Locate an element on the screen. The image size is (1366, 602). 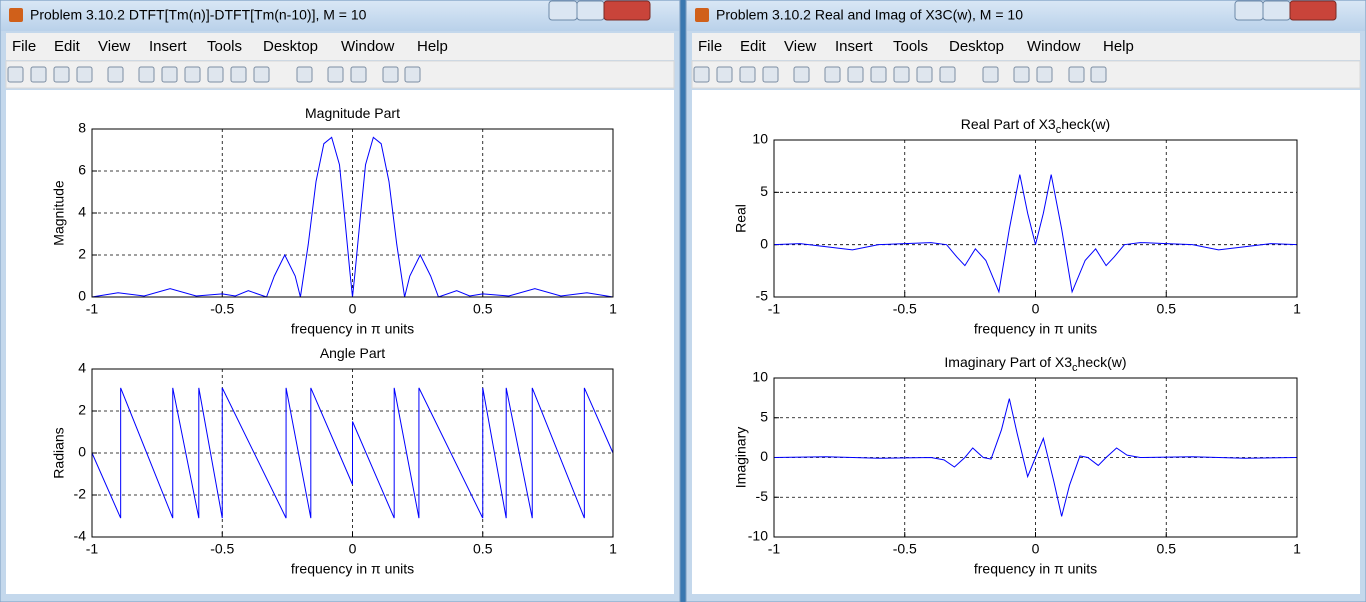
chart-title: Magnitude Part is located at coordinates (352, 113).